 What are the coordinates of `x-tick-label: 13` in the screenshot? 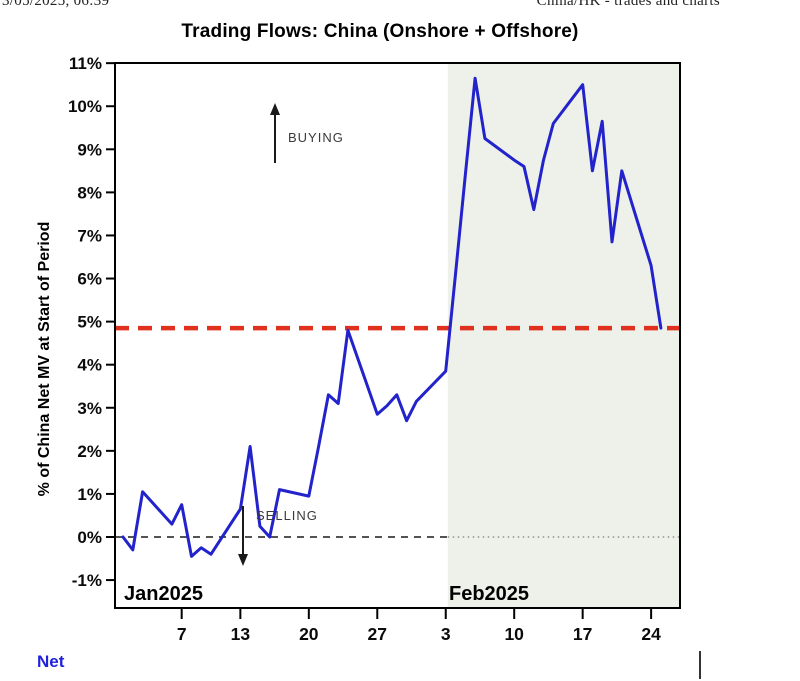 It's located at (241, 634).